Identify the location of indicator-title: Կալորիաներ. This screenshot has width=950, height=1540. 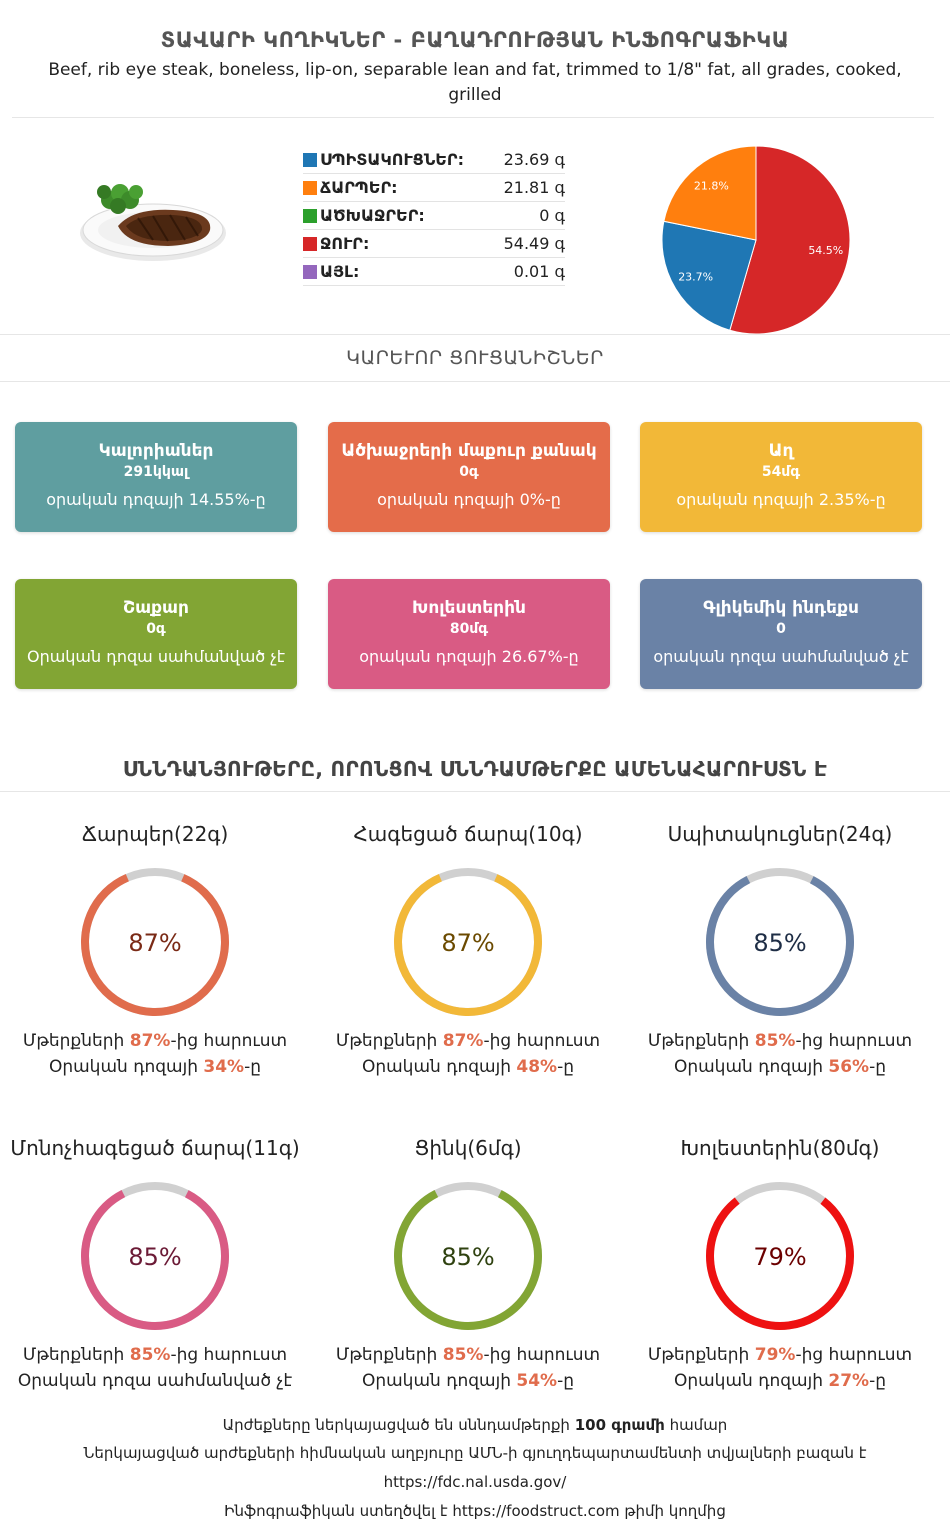
(156, 451).